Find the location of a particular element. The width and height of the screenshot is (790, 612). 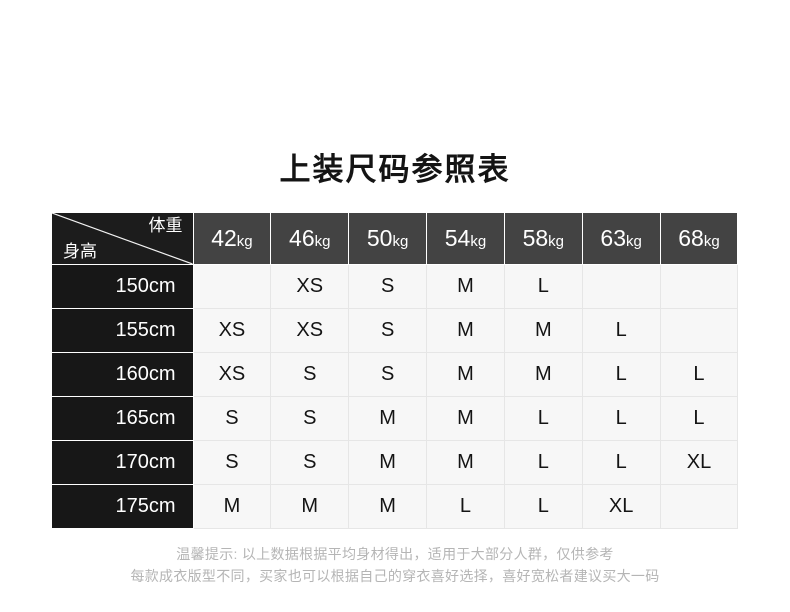

weight-value: 46 is located at coordinates (302, 238).